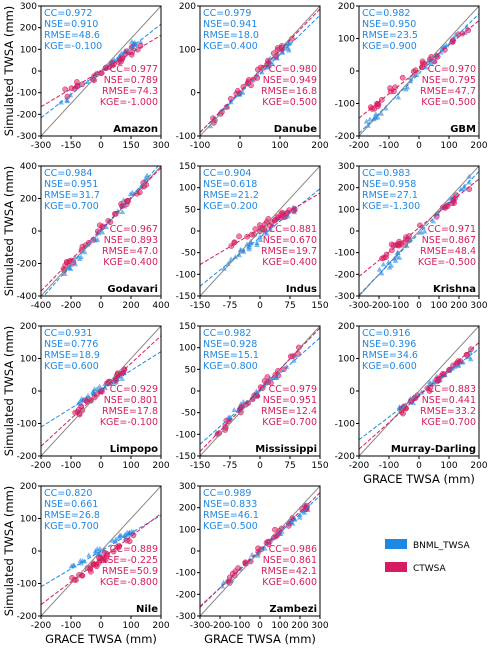 The image size is (500, 655). What do you see at coordinates (130, 91) in the screenshot?
I see `ctwsa-stat-rmse: RMSE=74.3` at bounding box center [130, 91].